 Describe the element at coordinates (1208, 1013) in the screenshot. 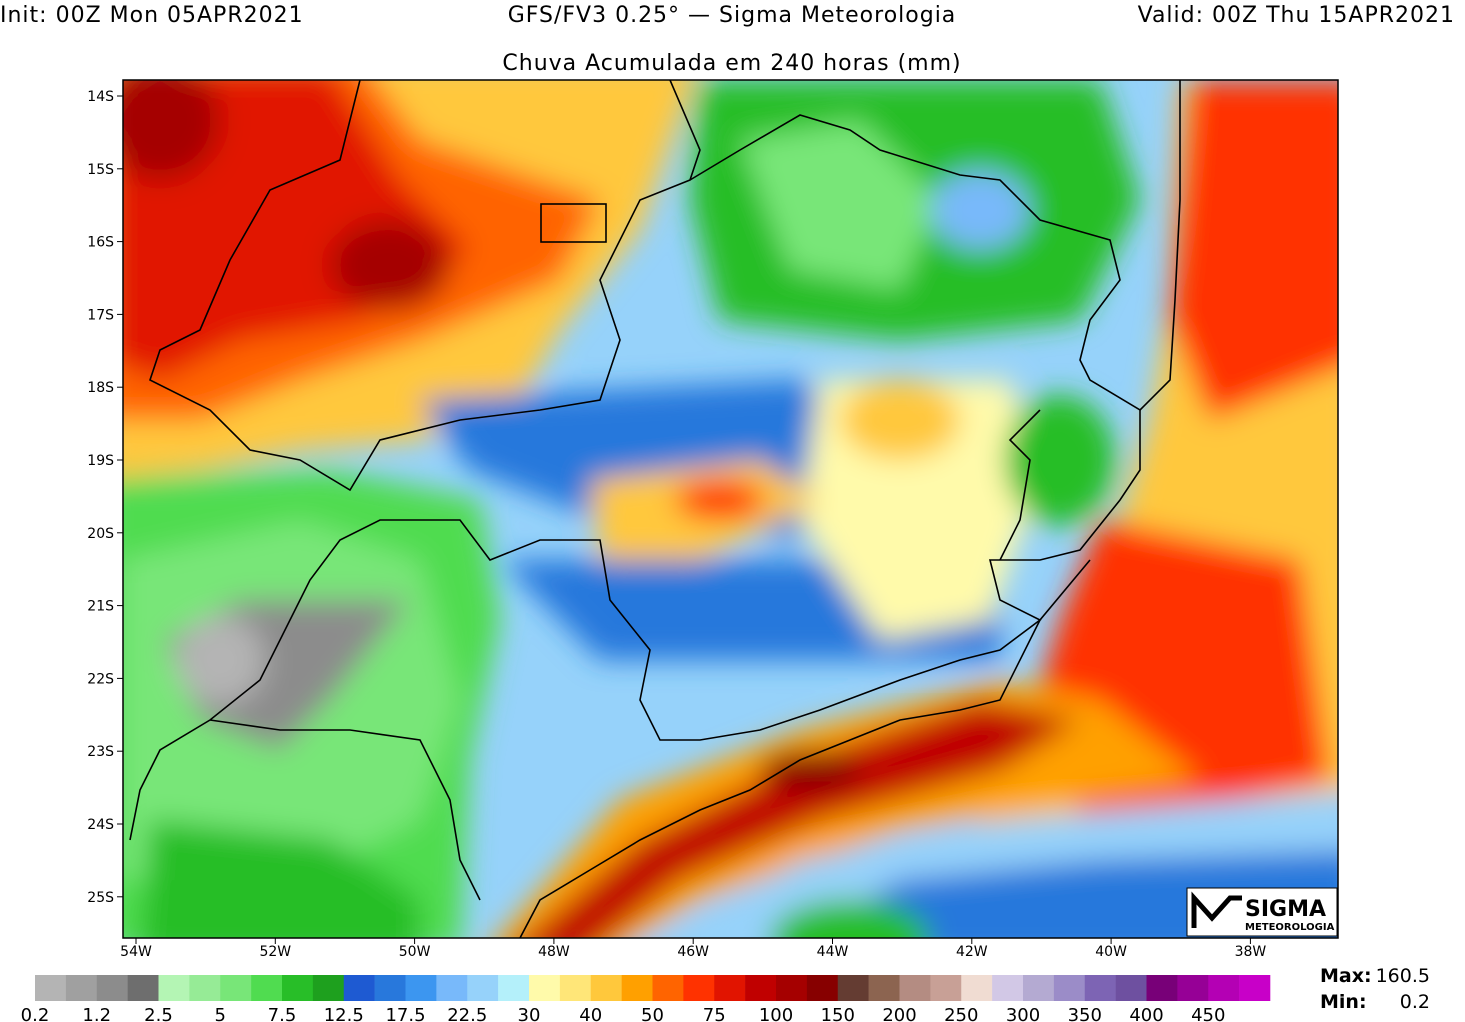

I see `colorbar-label: 450` at that location.